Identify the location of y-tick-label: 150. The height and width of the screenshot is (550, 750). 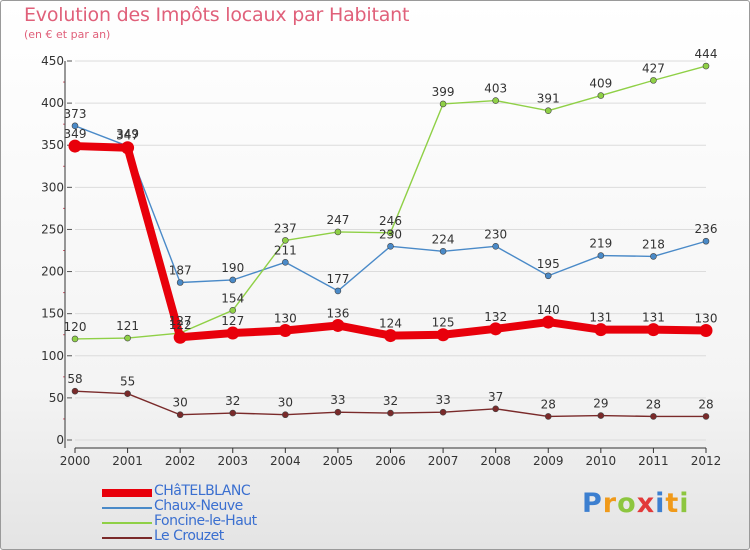
(52, 314).